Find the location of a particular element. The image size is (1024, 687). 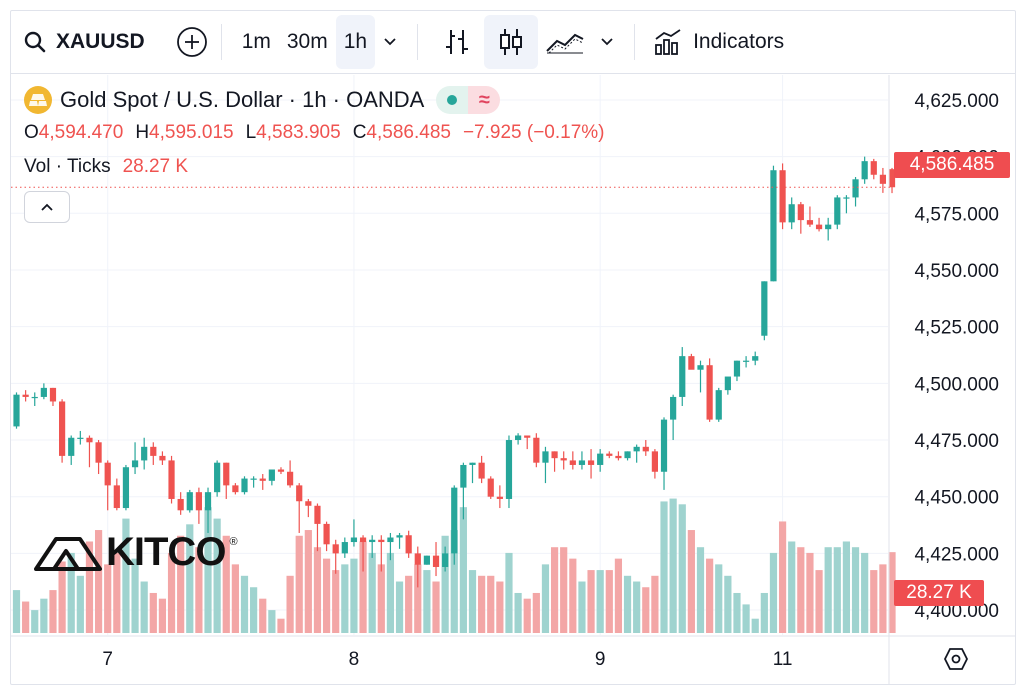

market-status-pill: ≈ is located at coordinates (468, 100).